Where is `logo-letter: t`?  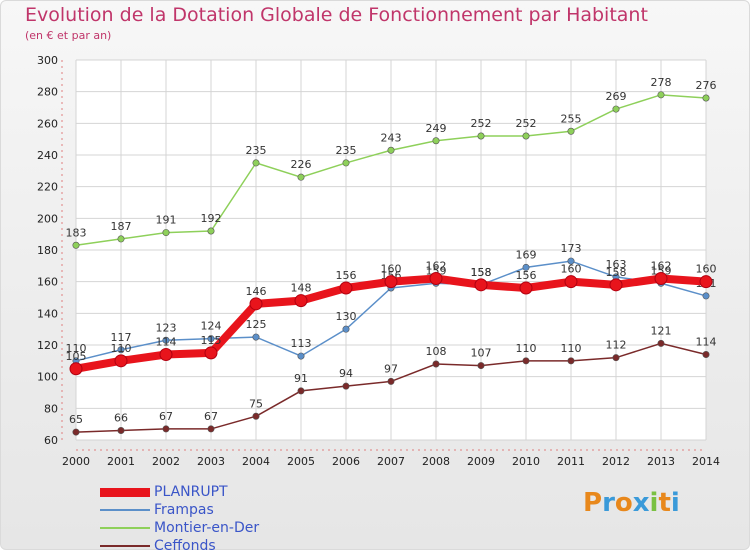 logo-letter: t is located at coordinates (664, 503).